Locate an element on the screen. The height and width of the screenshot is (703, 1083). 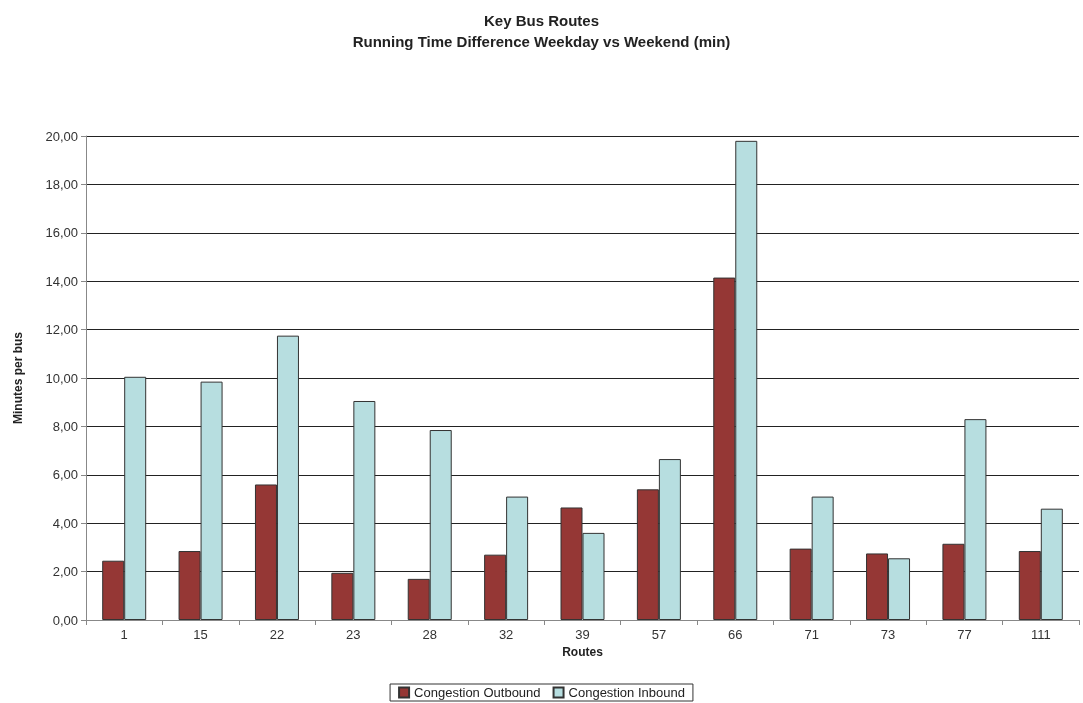
y-tick-label: 16,00 is located at coordinates (61, 233).